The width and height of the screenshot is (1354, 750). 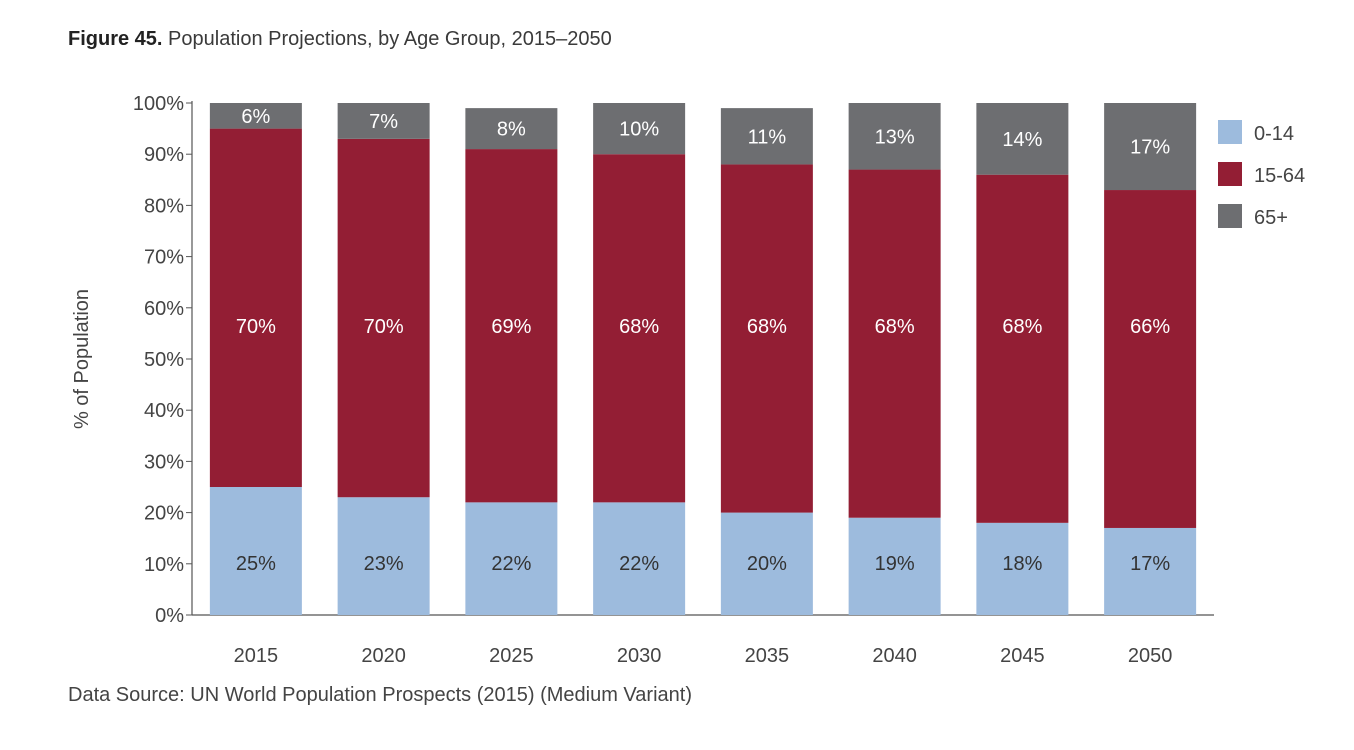 I want to click on bar-0-14-2035, so click(x=766, y=563).